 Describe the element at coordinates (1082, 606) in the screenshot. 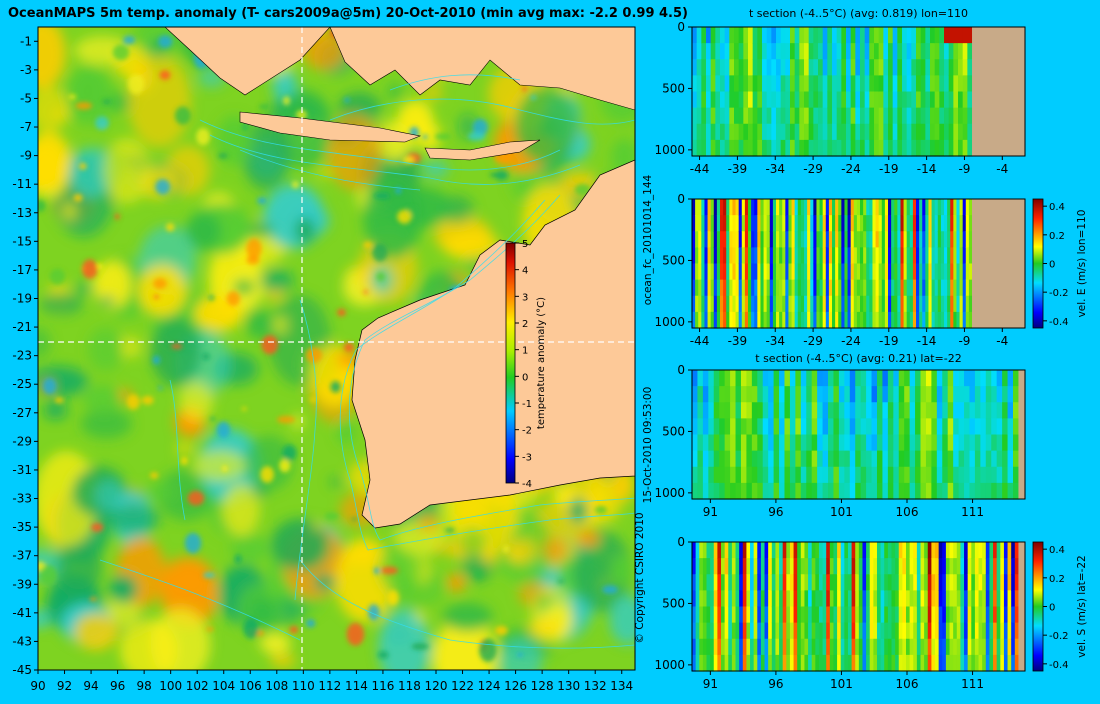

I see `velocity-colorbar-label: vel. S (m/s) lat=-22` at that location.